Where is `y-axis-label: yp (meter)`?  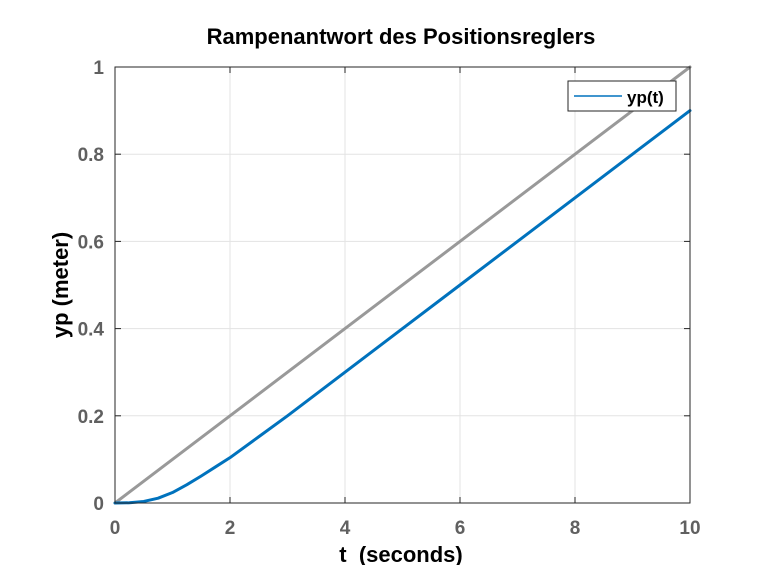
y-axis-label: yp (meter) is located at coordinates (60, 285).